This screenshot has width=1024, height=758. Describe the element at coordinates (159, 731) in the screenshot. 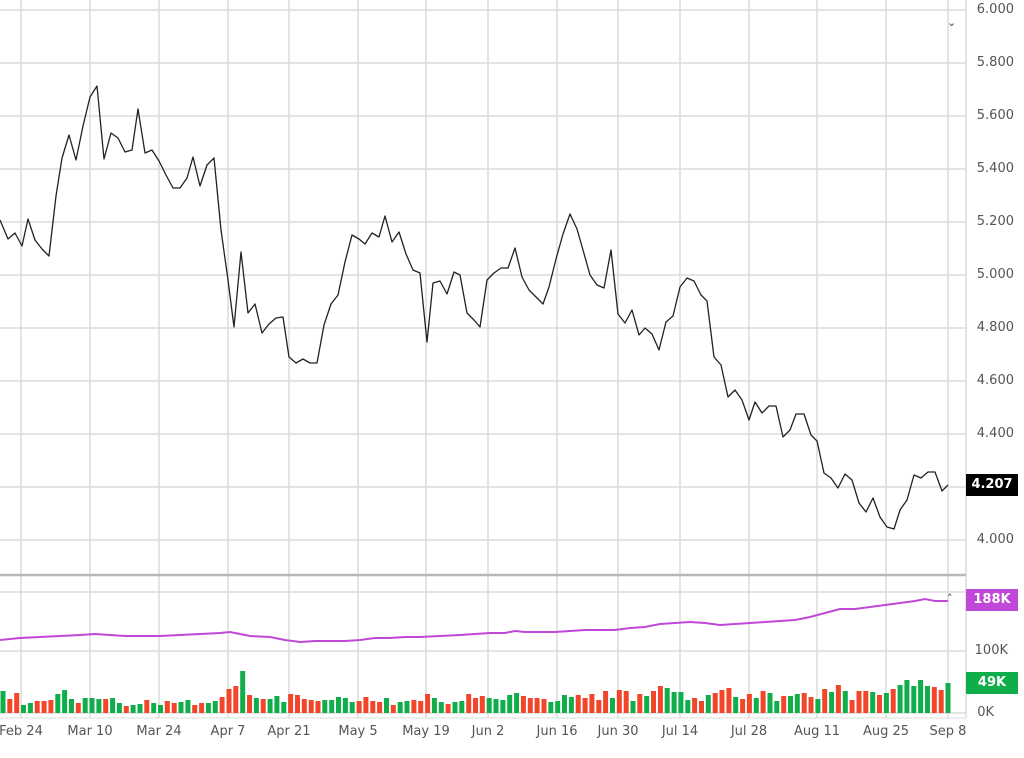

I see `x-tick-label: Mar 24` at that location.